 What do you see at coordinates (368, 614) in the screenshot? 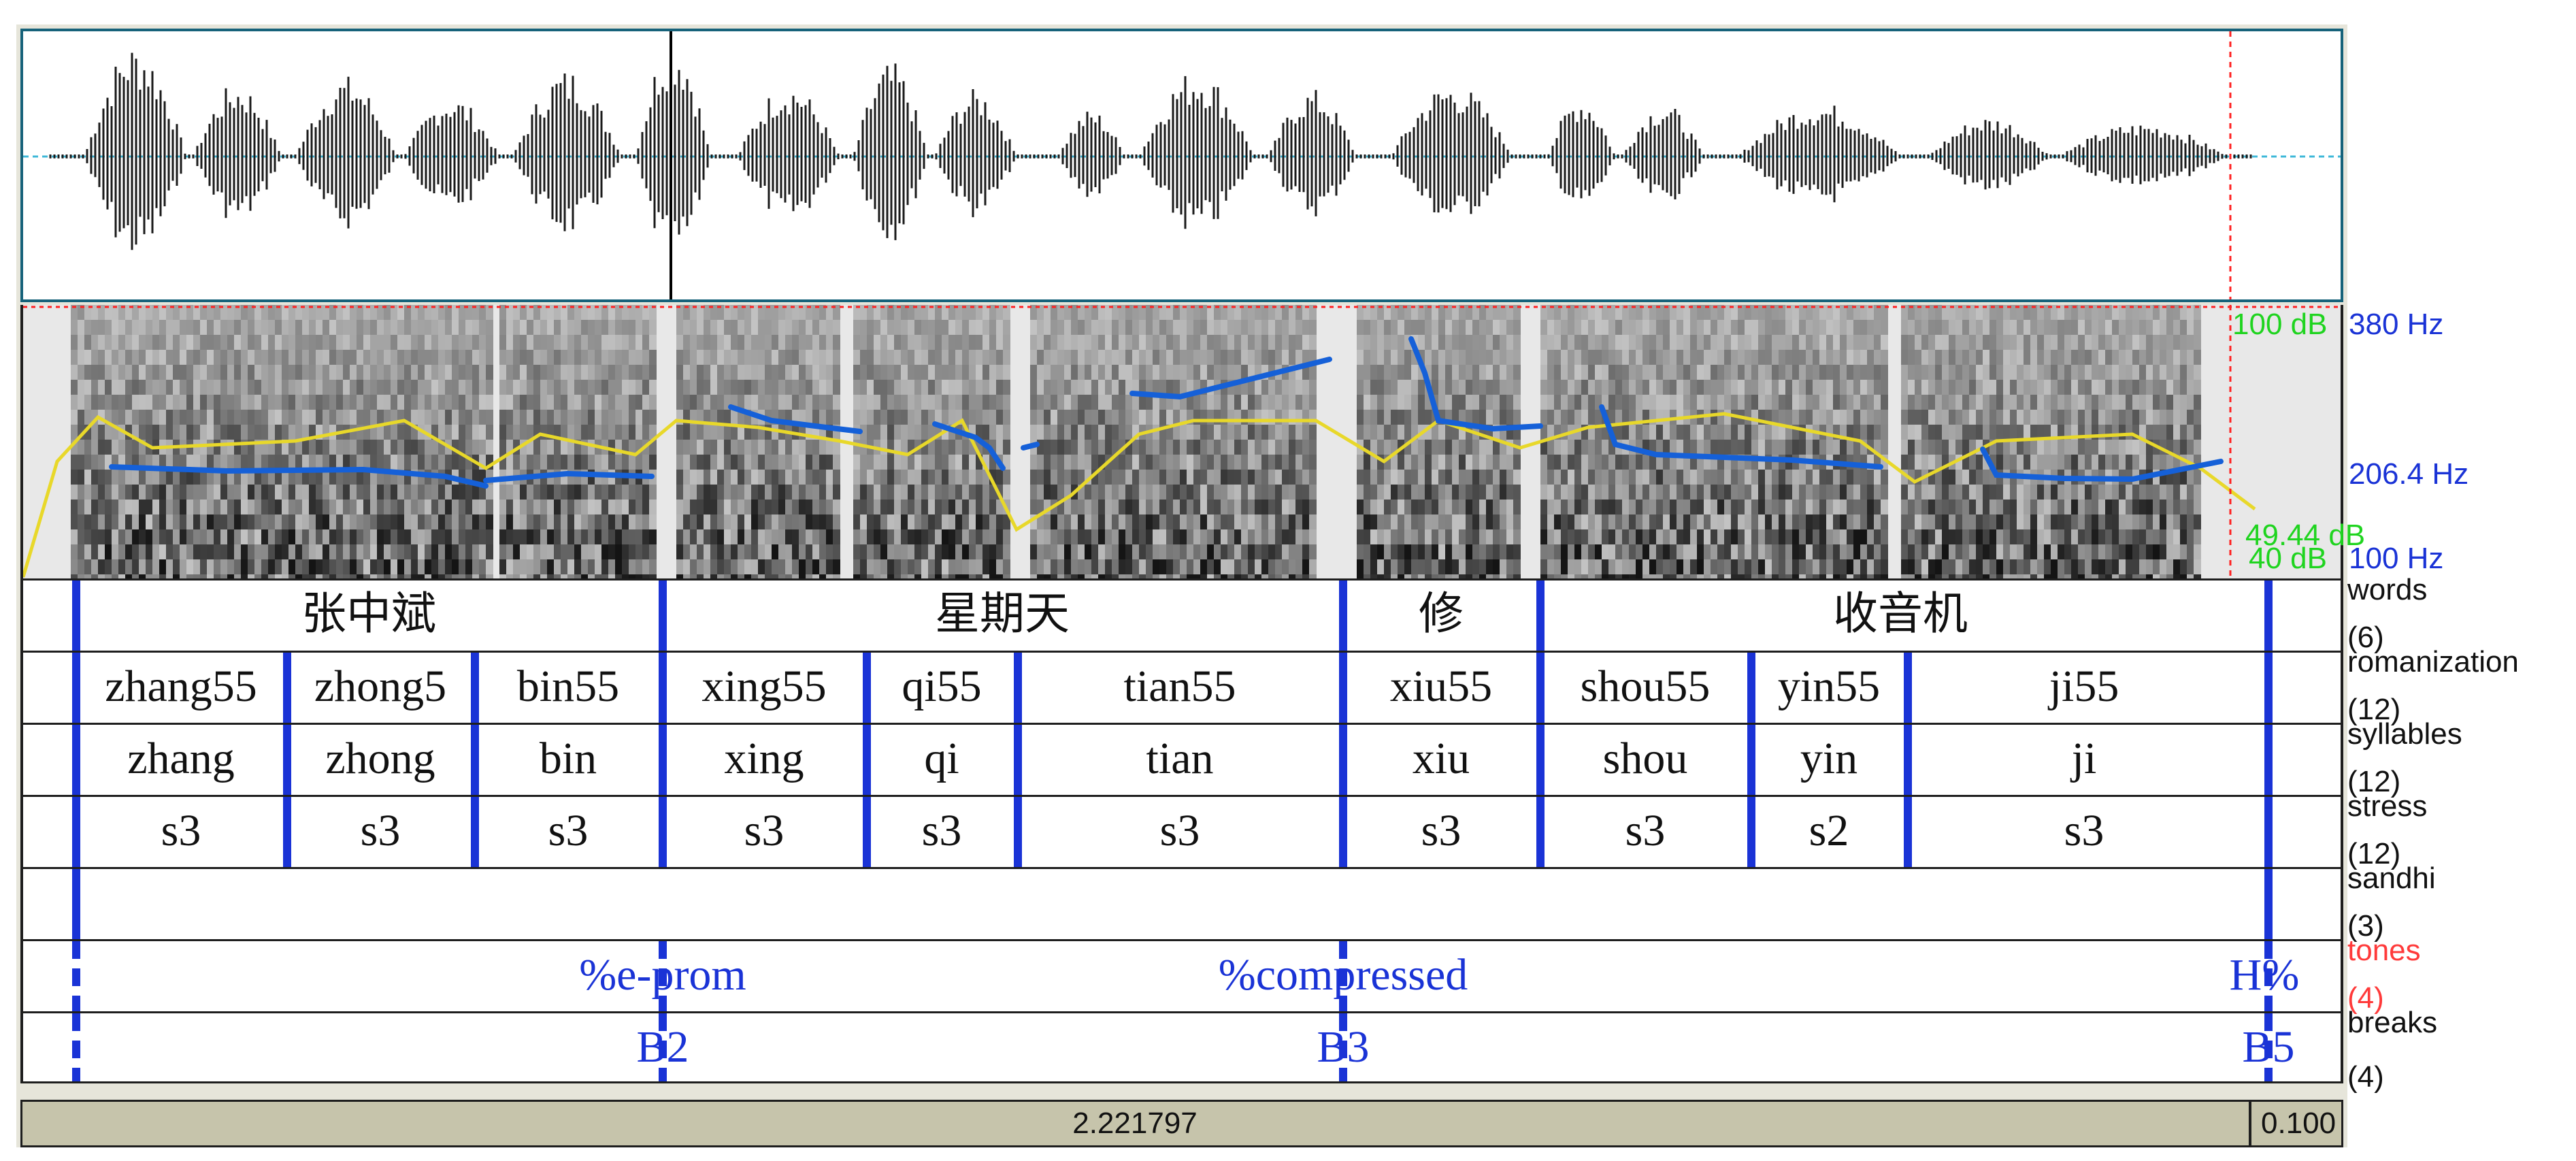
I see `interval-text: 张中斌` at bounding box center [368, 614].